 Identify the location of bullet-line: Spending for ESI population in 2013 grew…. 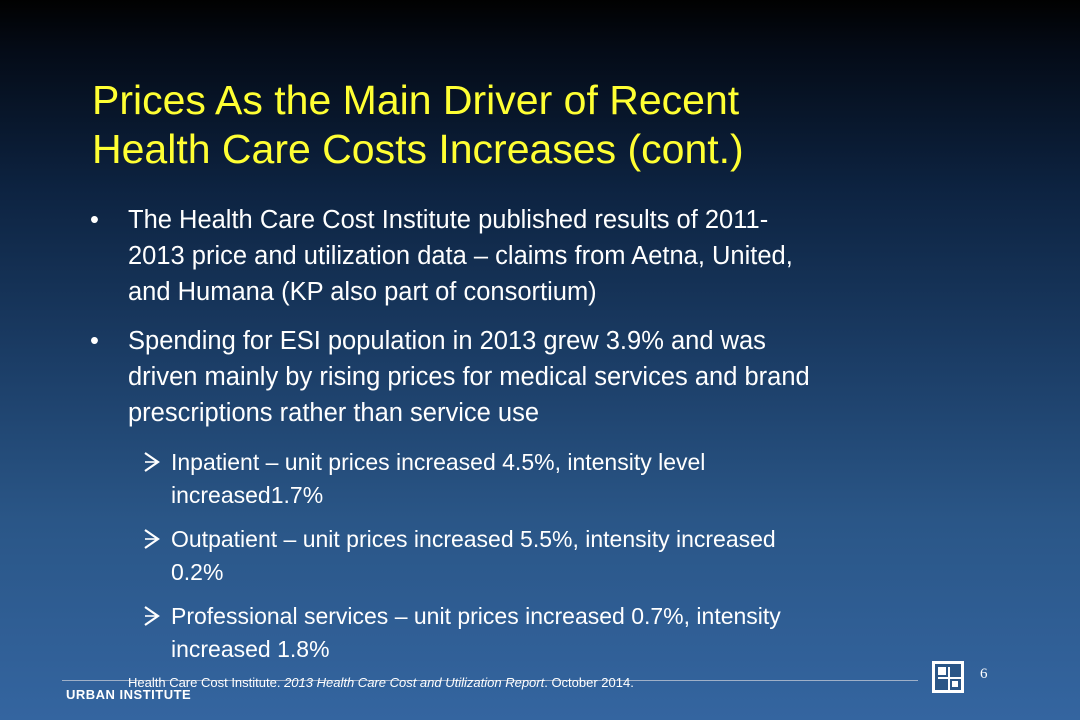
(447, 341).